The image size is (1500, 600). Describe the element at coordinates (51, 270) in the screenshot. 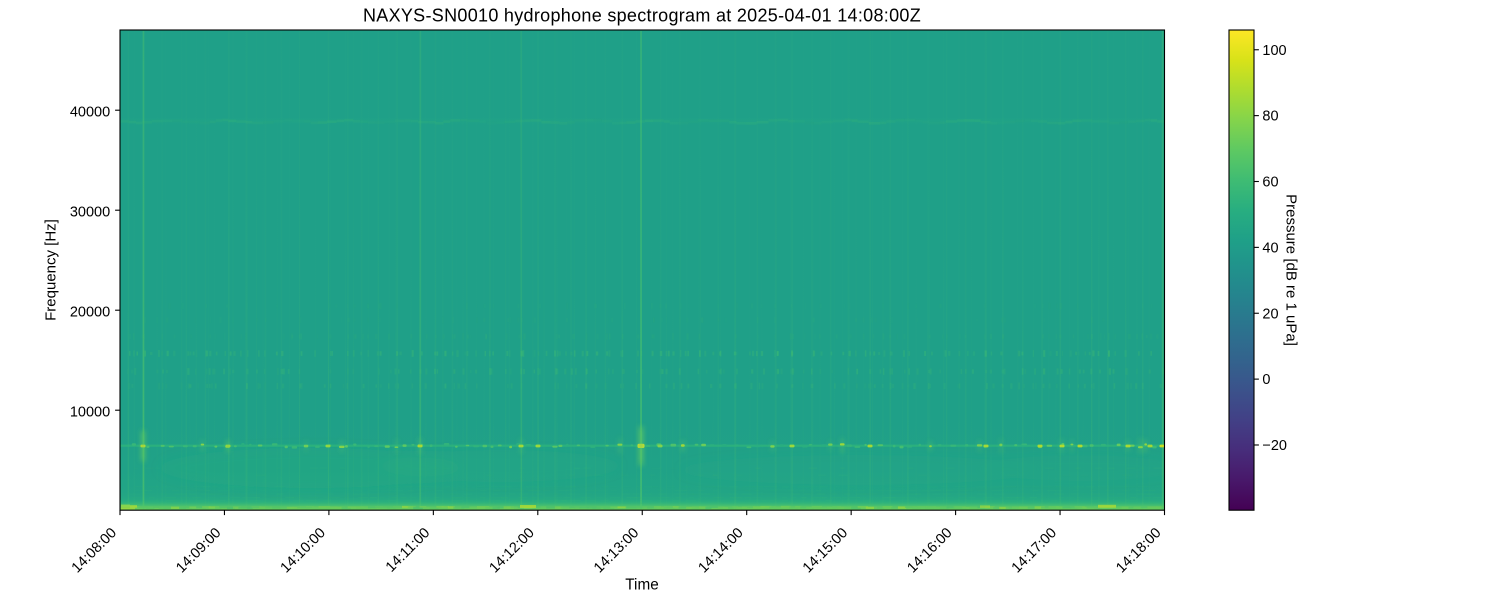

I see `svg-text: Frequency [Hz]` at that location.